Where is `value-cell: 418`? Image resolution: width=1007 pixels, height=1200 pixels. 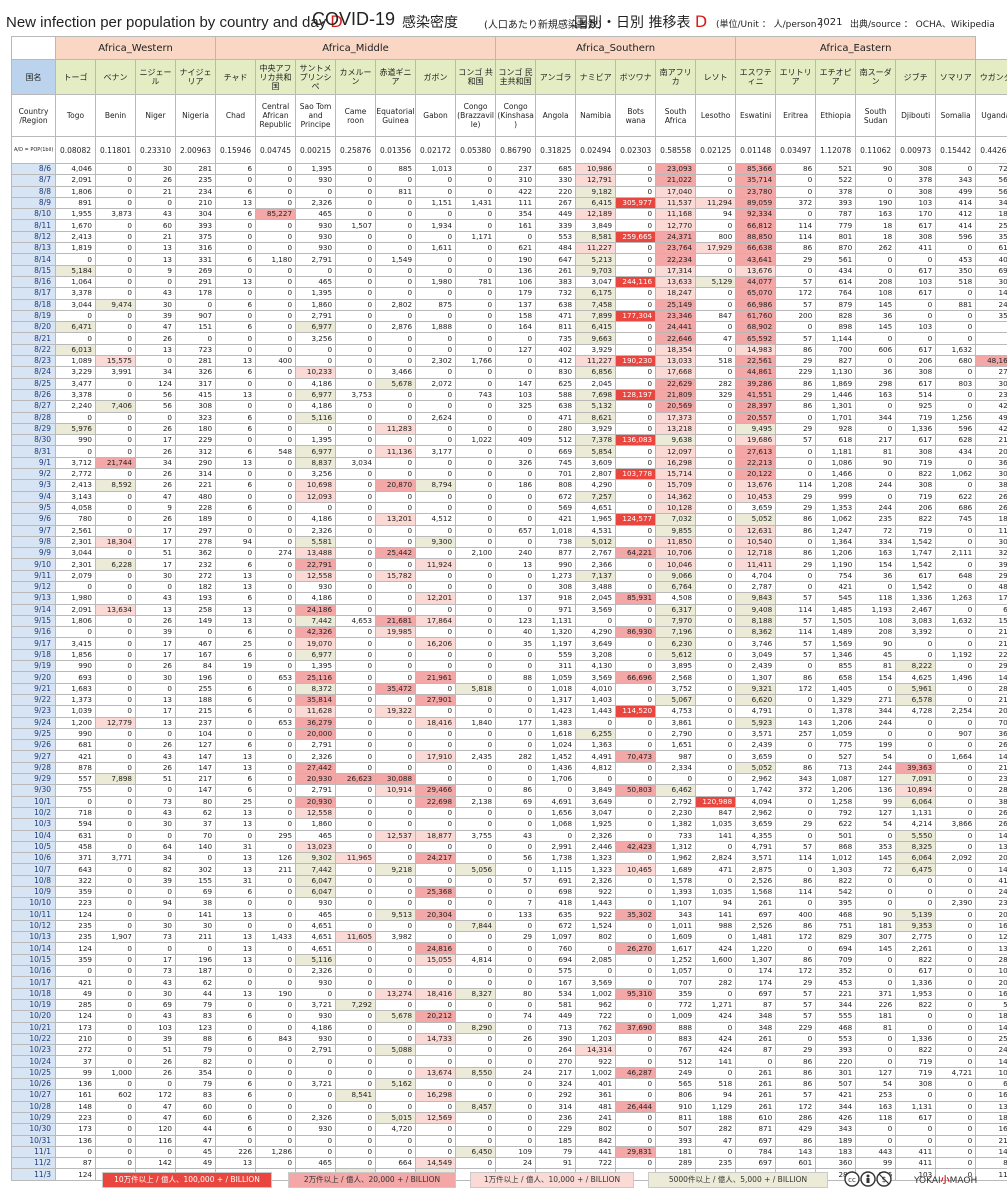
value-cell: 418 is located at coordinates (556, 903).